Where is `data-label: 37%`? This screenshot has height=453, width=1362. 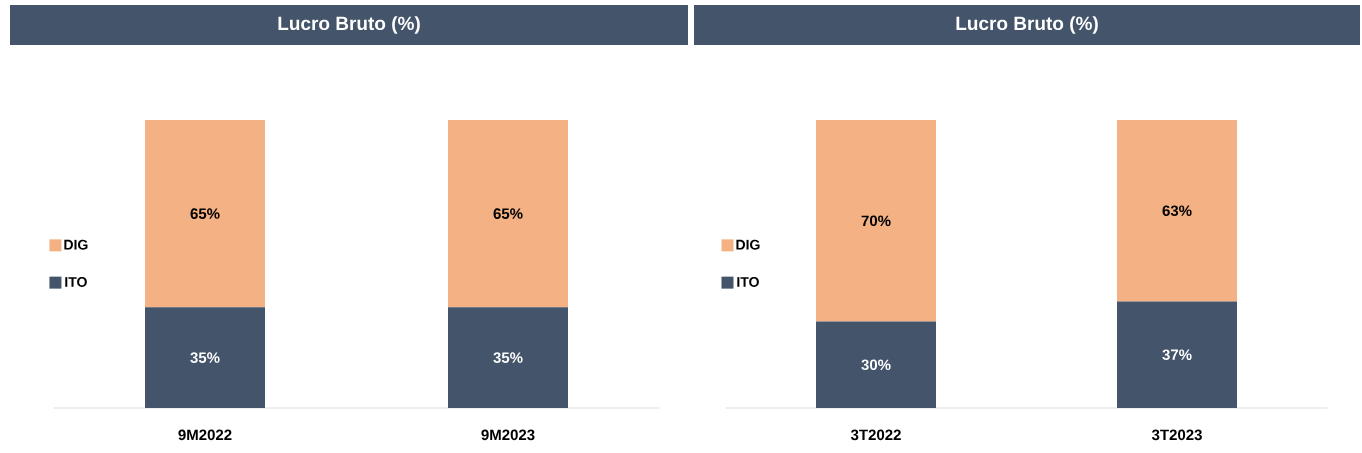
data-label: 37% is located at coordinates (1177, 355).